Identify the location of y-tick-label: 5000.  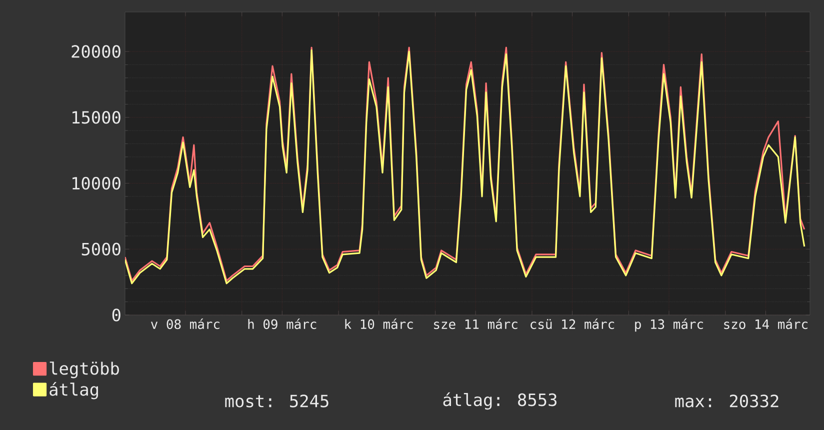
(101, 249).